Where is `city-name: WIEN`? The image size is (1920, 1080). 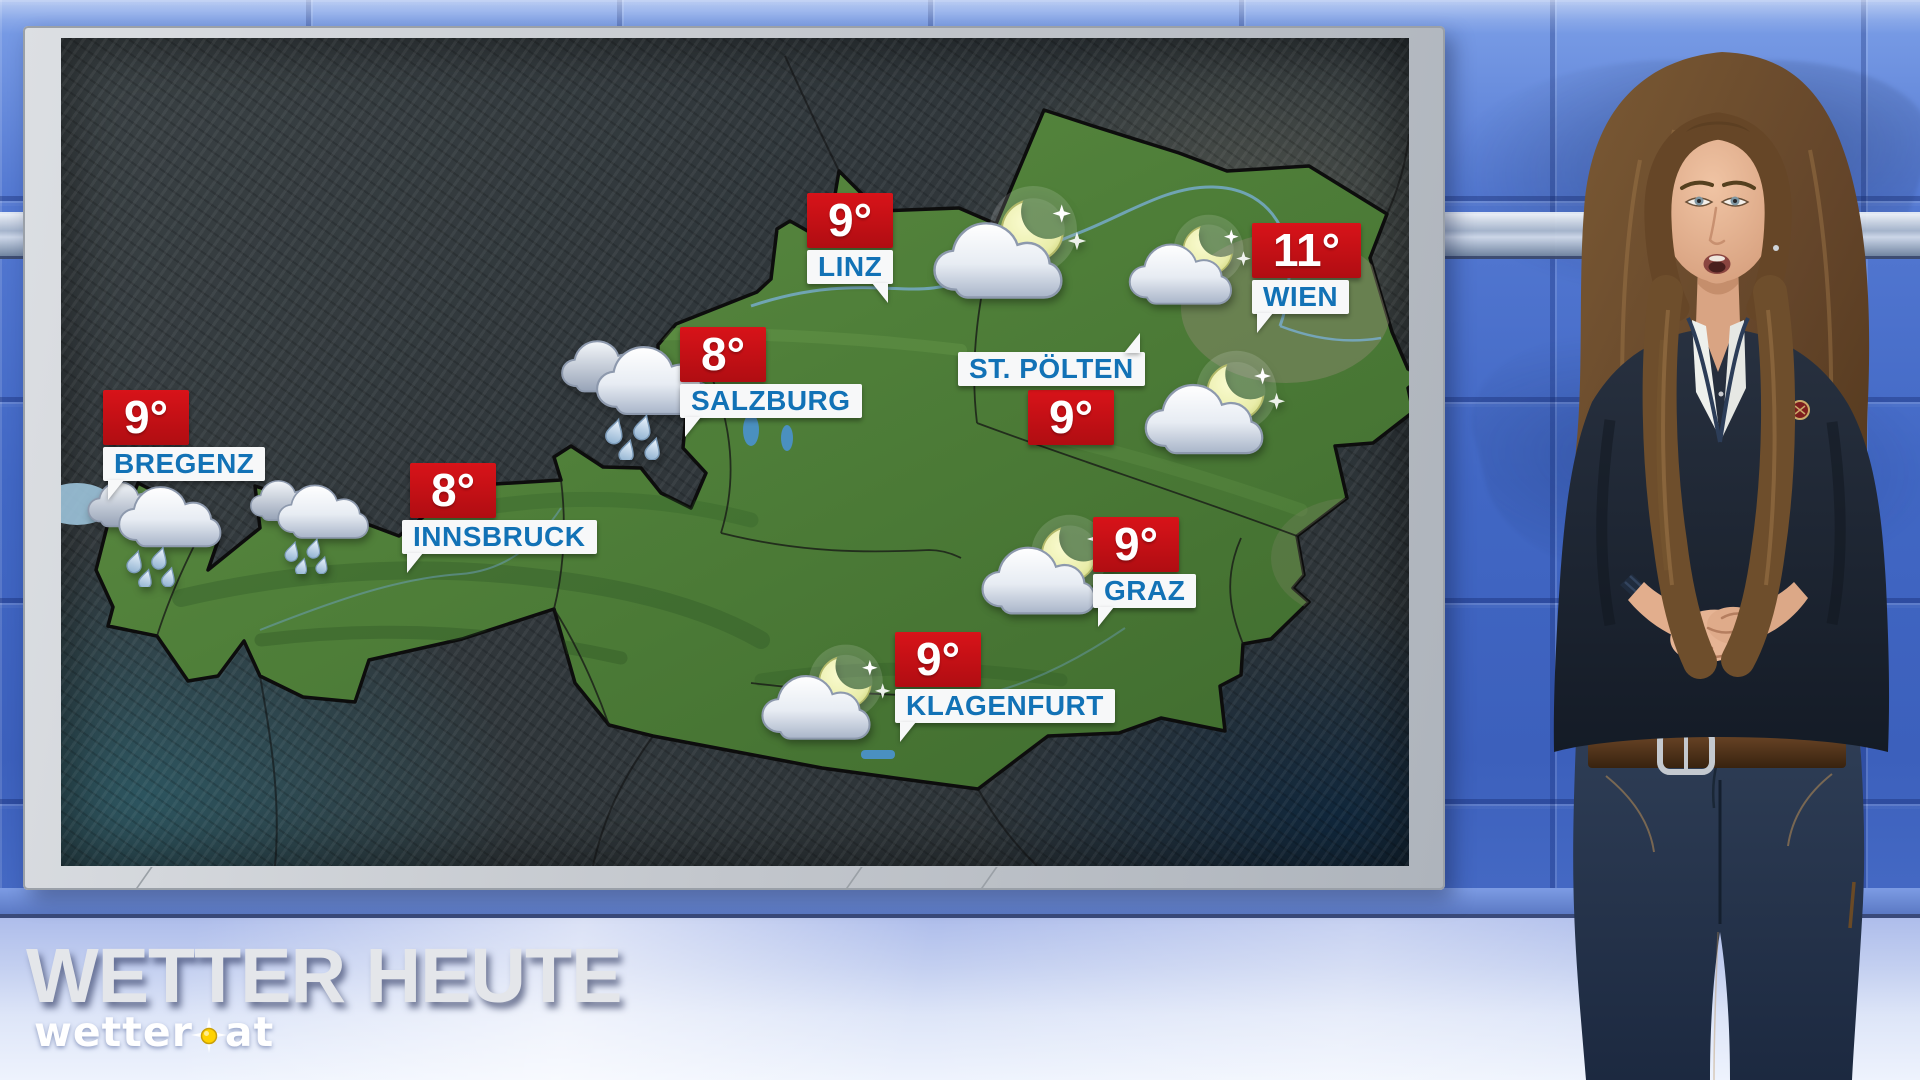
city-name: WIEN is located at coordinates (1301, 306).